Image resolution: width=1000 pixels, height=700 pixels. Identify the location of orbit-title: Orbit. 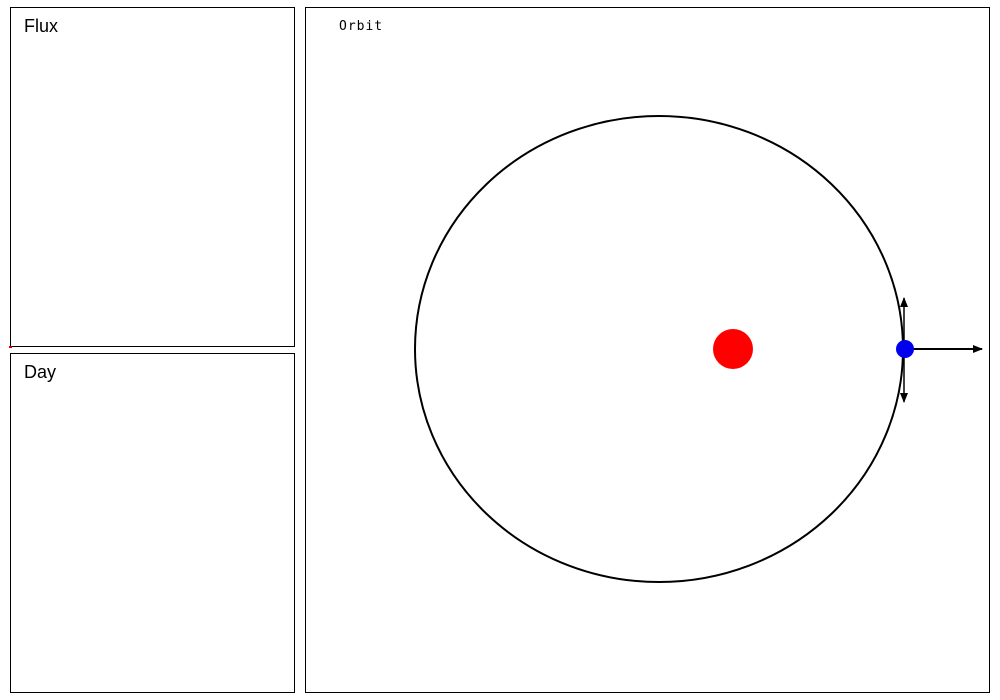
(361, 26).